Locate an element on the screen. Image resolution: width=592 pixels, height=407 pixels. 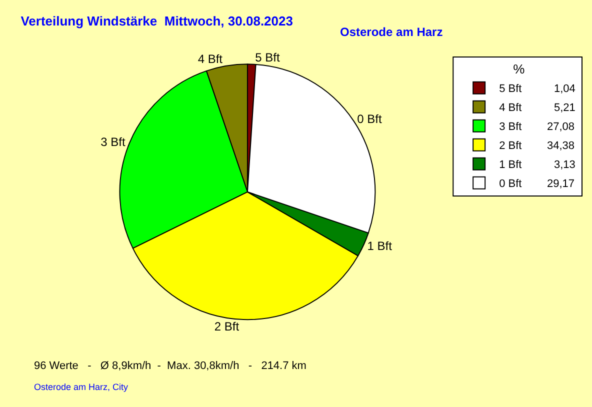
legend-label: 0 Bft is located at coordinates (510, 184).